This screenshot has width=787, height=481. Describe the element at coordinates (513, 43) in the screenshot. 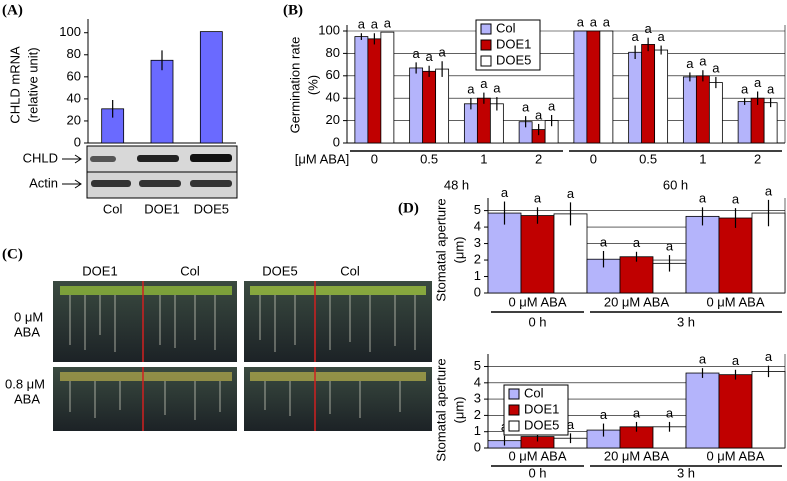

I see `legend-label: DOE1` at that location.